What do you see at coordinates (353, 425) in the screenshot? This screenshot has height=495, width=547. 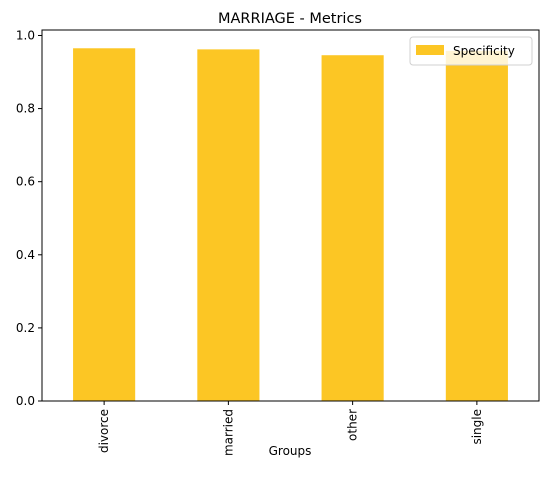 I see `x-tick-label: other` at bounding box center [353, 425].